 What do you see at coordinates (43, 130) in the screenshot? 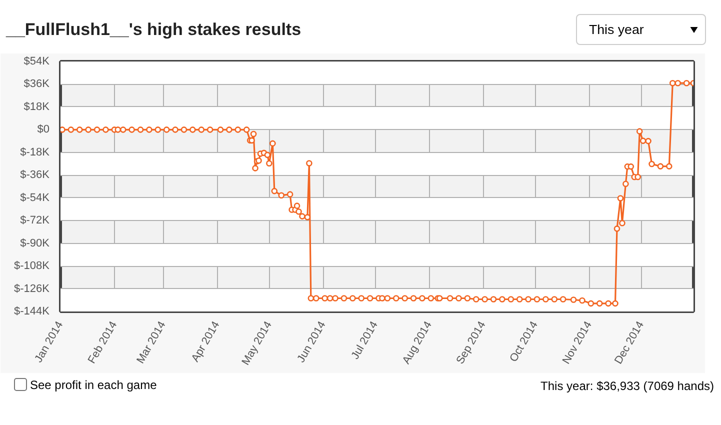
I see `y-tick-label: $0` at bounding box center [43, 130].